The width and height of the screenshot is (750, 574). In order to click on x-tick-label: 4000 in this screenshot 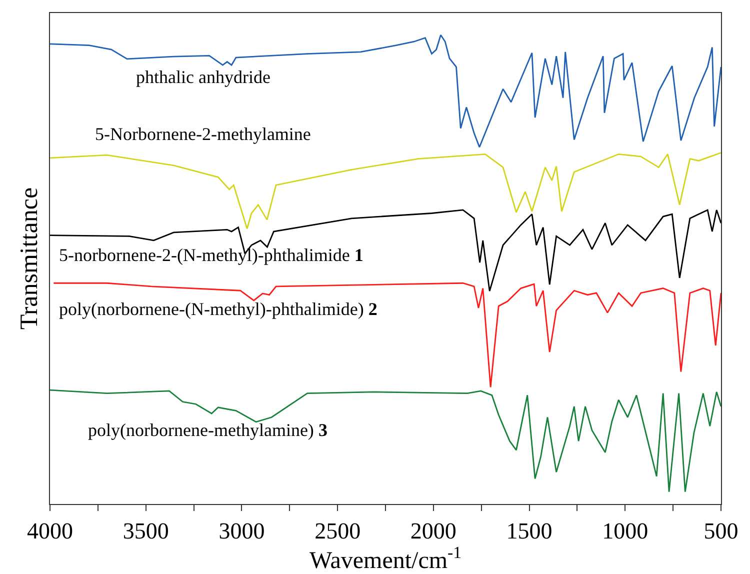, I will do `click(50, 531)`.